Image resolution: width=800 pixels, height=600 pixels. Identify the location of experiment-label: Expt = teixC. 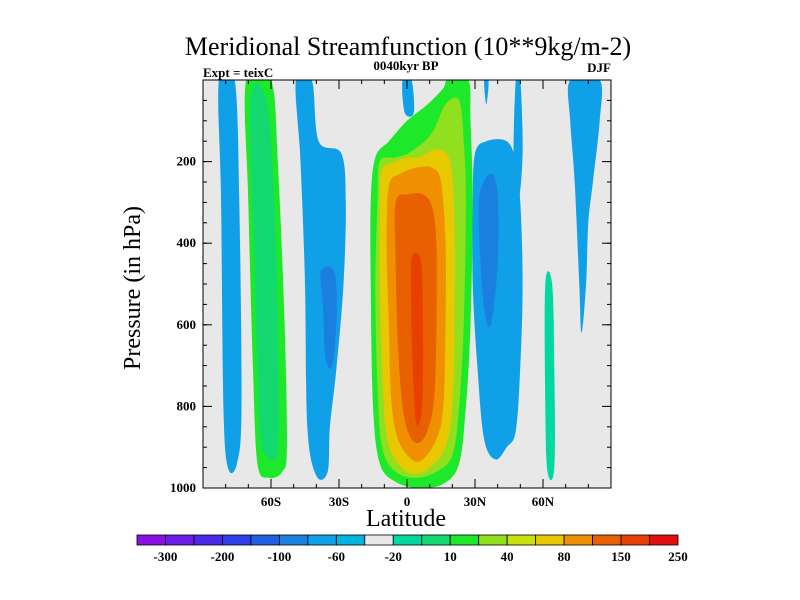
(238, 72).